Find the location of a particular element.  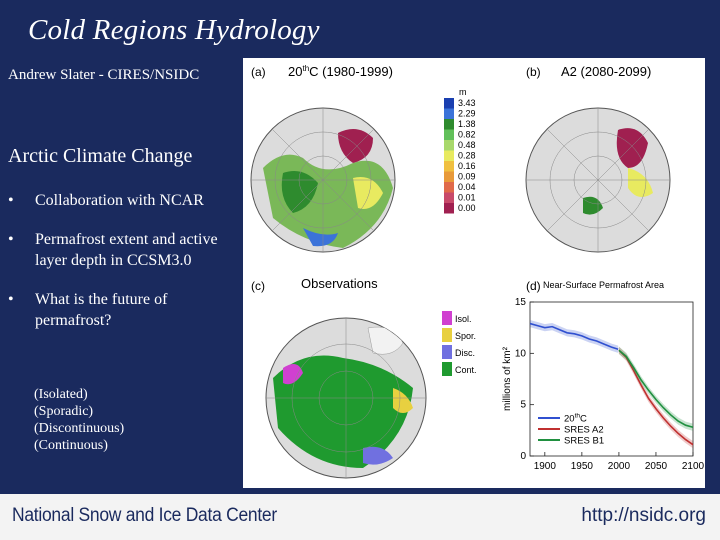

depth-value: 2.29 is located at coordinates (467, 114).